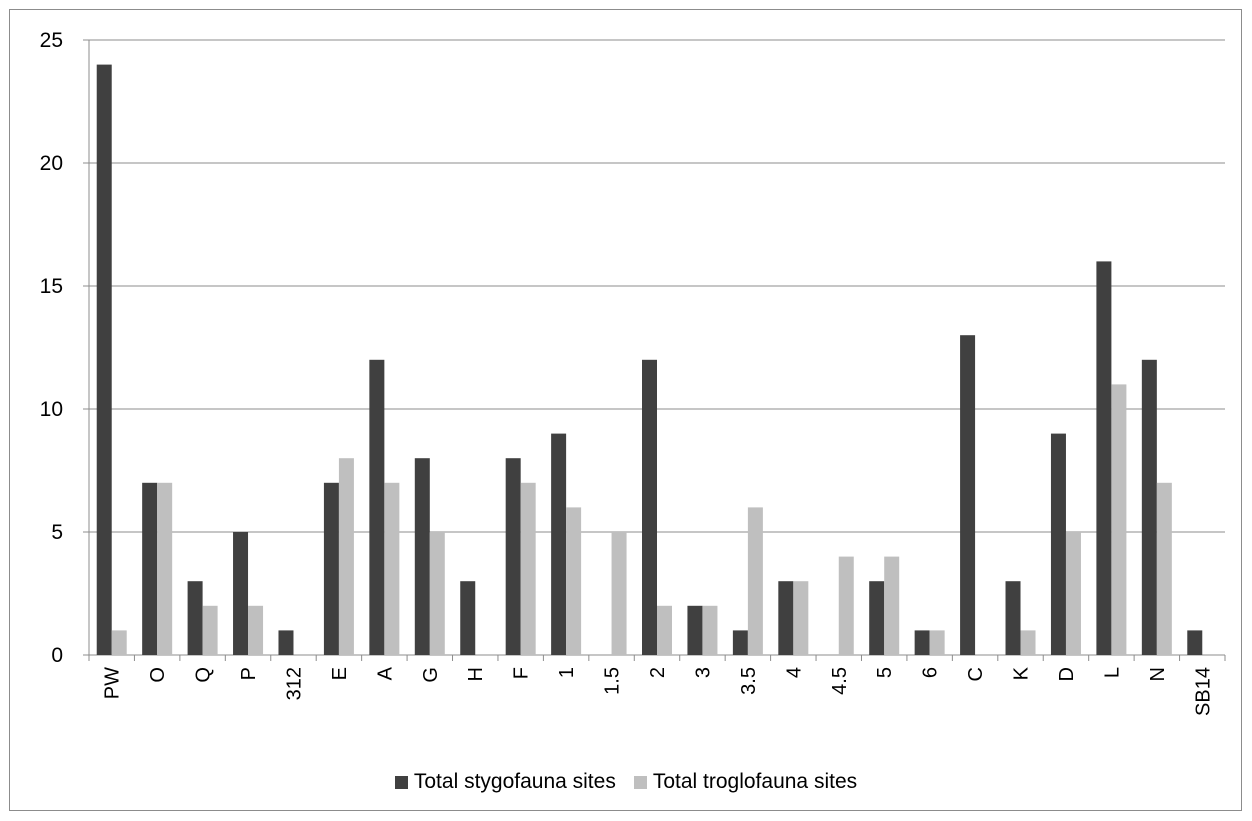 Image resolution: width=1252 pixels, height=821 pixels. What do you see at coordinates (51, 286) in the screenshot?
I see `y-tick-label: 15` at bounding box center [51, 286].